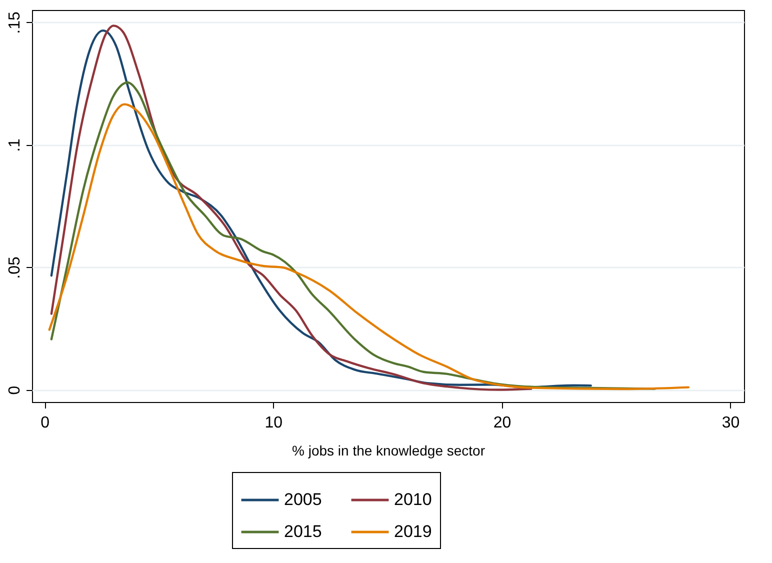 The height and width of the screenshot is (563, 772). Describe the element at coordinates (303, 499) in the screenshot. I see `legend-label: 2005` at that location.